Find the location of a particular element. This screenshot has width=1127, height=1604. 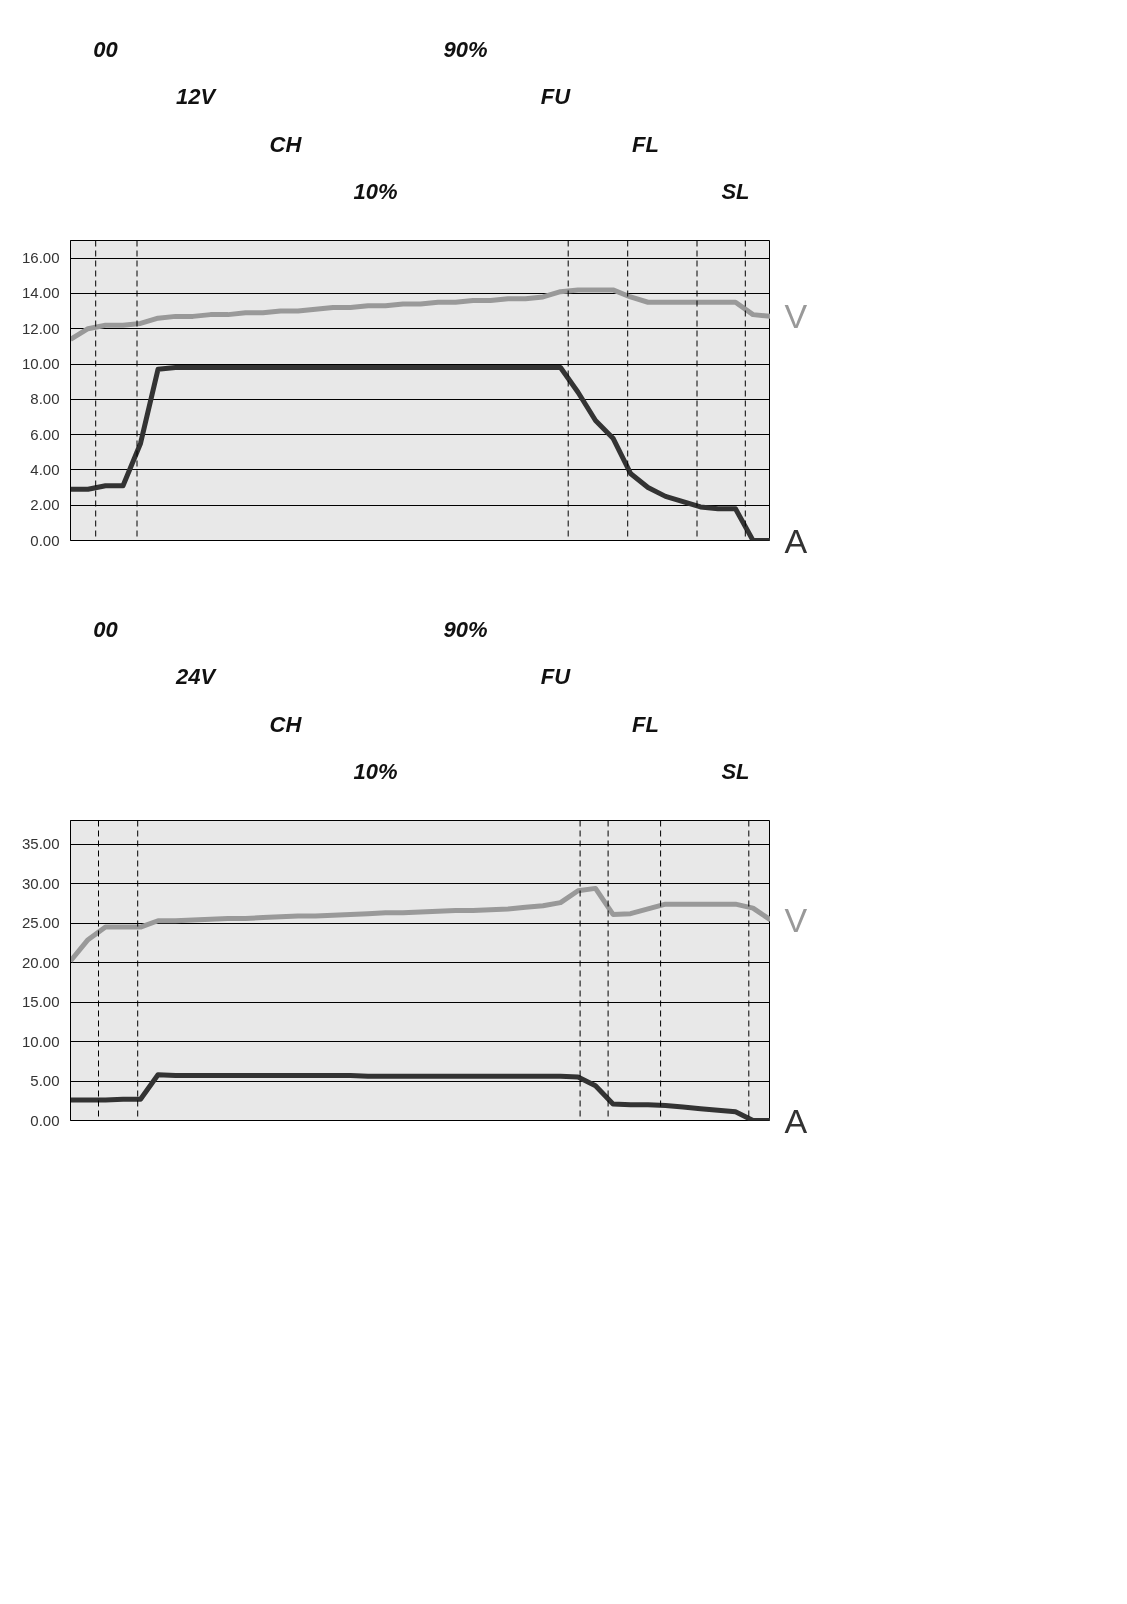

y-tick-label: 25.00 is located at coordinates (40, 923).